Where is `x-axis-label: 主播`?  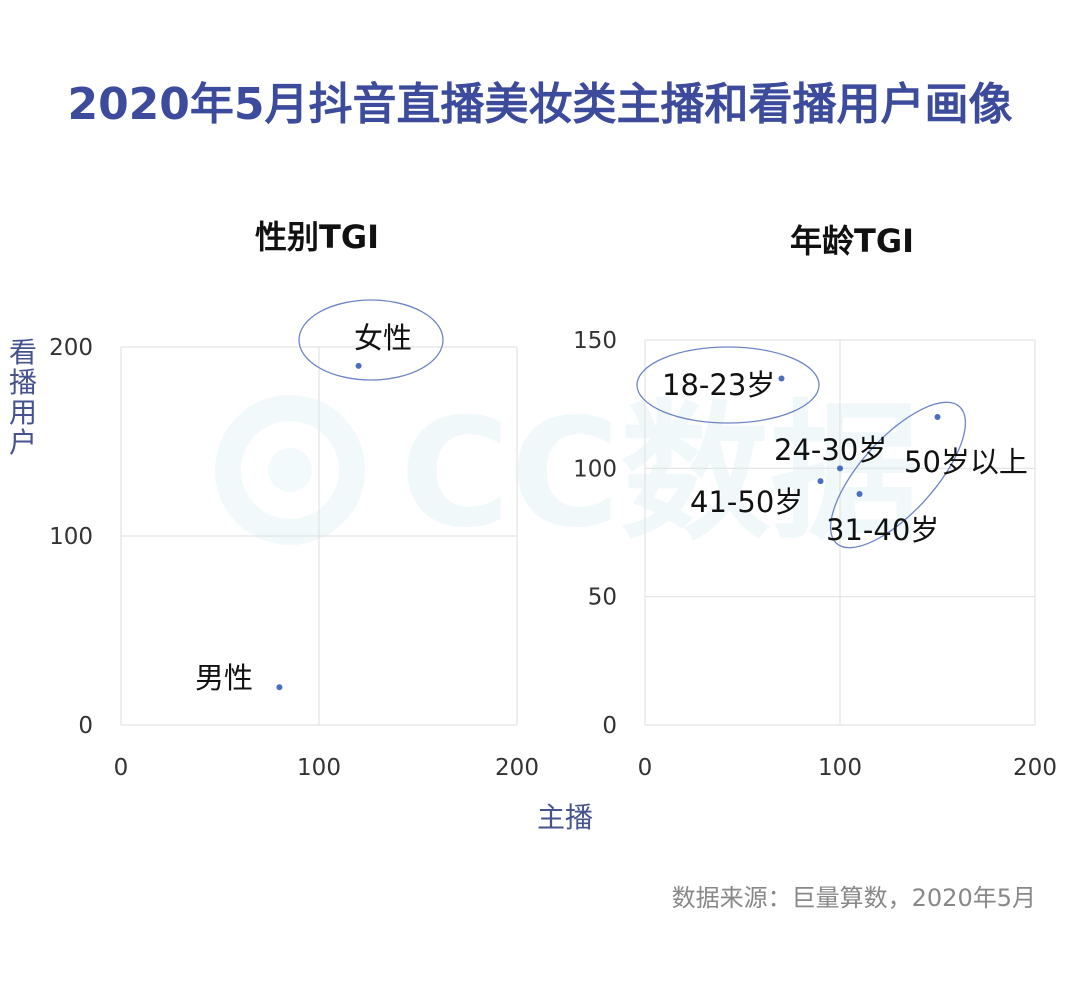 x-axis-label: 主播 is located at coordinates (564, 817).